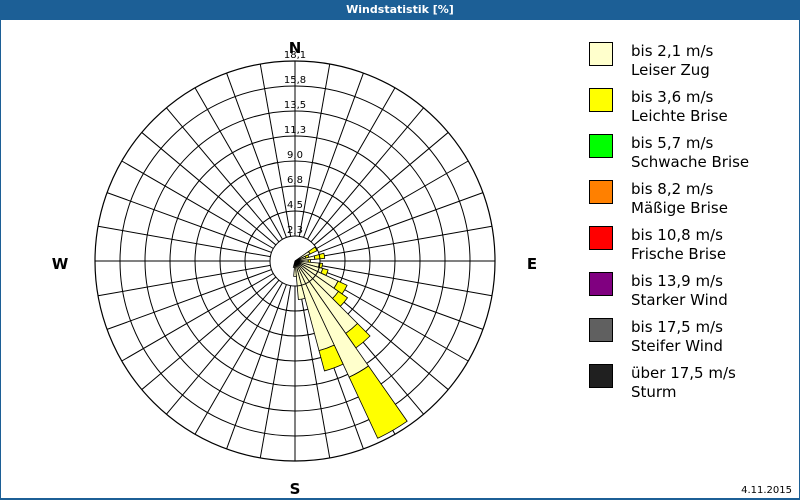 The height and width of the screenshot is (500, 800). What do you see at coordinates (295, 180) in the screenshot?
I see `ring-label: 6,8` at bounding box center [295, 180].